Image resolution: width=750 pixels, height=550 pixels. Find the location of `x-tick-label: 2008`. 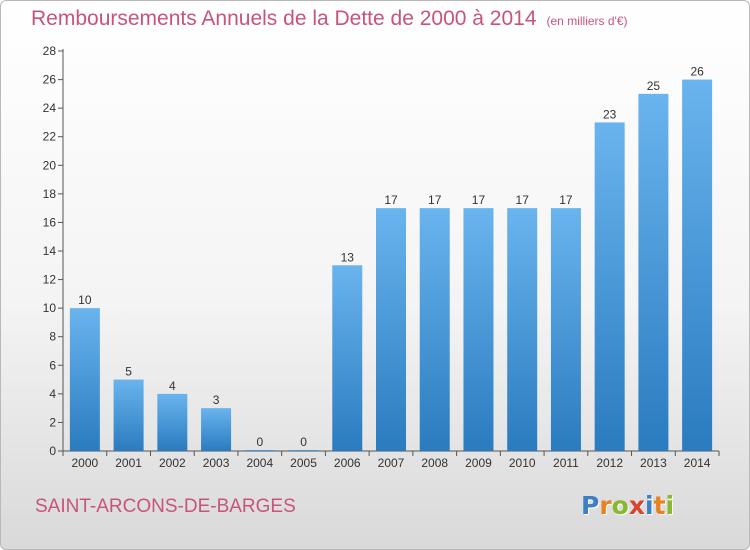

x-tick-label: 2008 is located at coordinates (434, 463).